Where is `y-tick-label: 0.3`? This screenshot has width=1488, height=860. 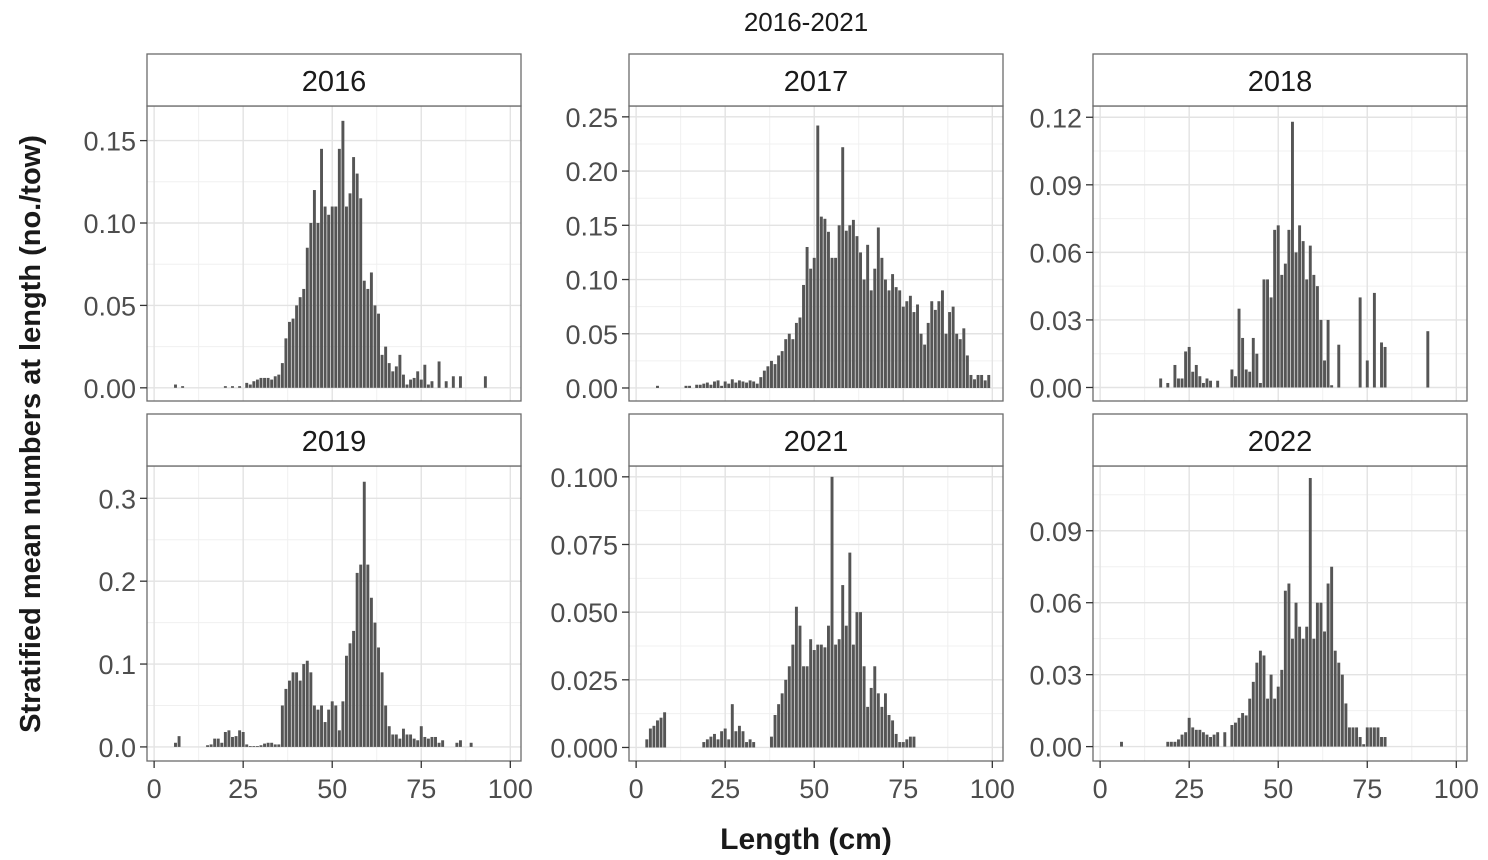
y-tick-label: 0.3 is located at coordinates (117, 499).